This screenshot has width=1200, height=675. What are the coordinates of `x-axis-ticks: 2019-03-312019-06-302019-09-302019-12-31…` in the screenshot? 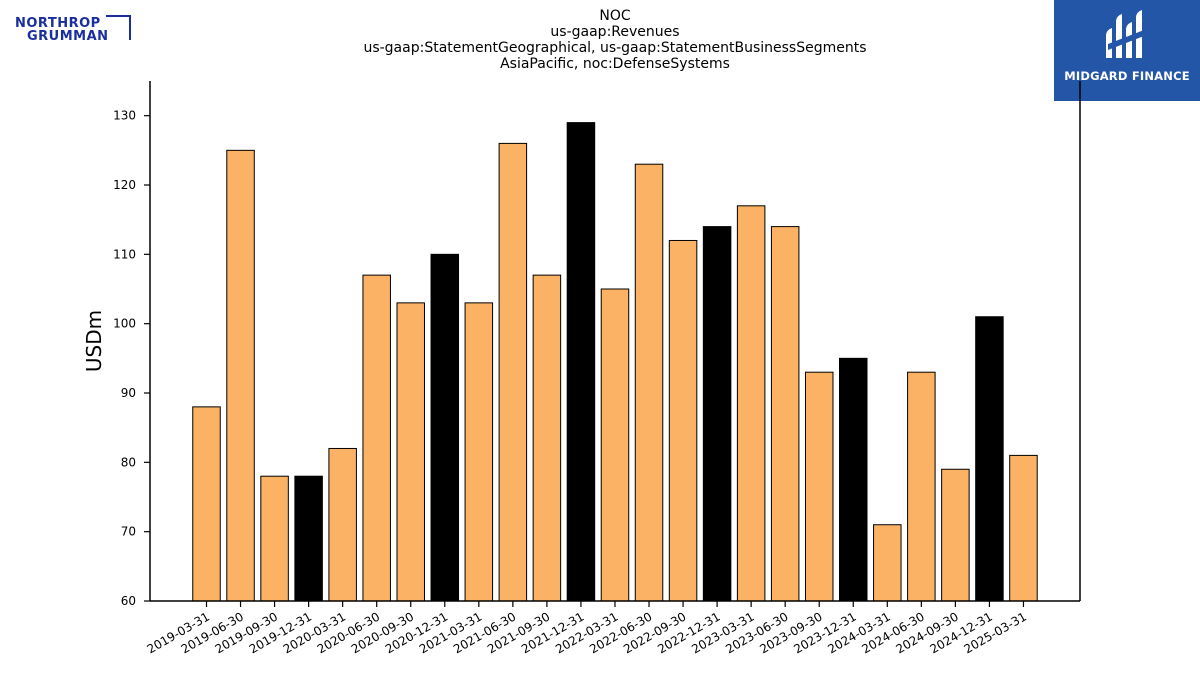 It's located at (587, 628).